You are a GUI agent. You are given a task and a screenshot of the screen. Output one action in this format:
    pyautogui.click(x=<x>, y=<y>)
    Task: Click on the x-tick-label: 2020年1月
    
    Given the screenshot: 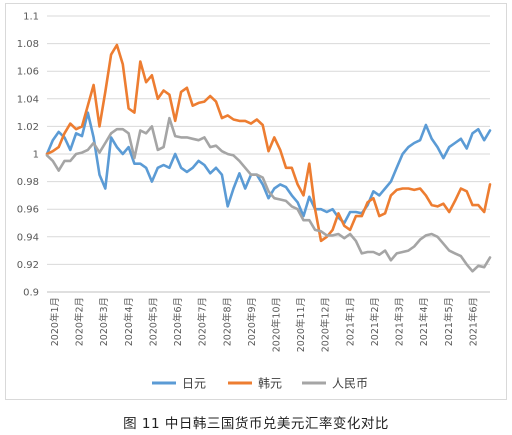 What is the action you would take?
    pyautogui.click(x=55, y=321)
    